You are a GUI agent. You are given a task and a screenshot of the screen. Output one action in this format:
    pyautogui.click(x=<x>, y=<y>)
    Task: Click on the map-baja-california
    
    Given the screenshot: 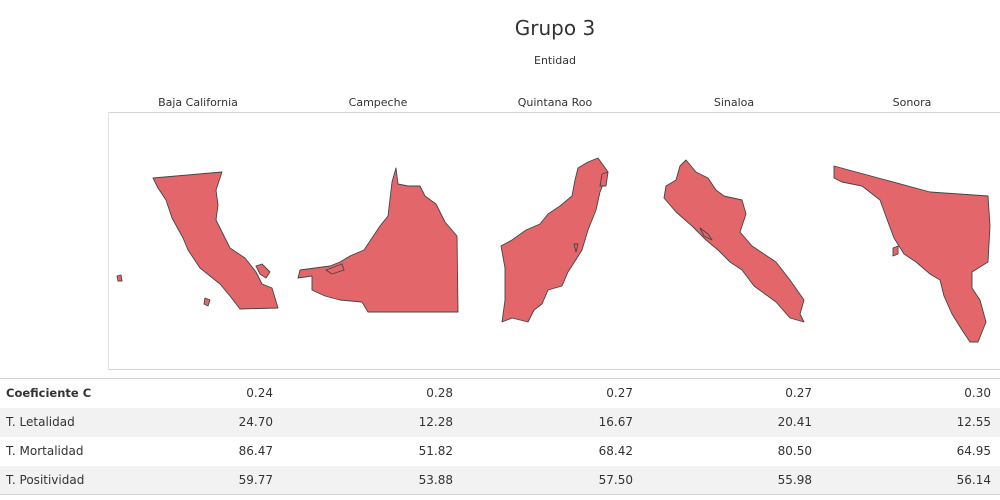 What is the action you would take?
    pyautogui.click(x=215, y=240)
    